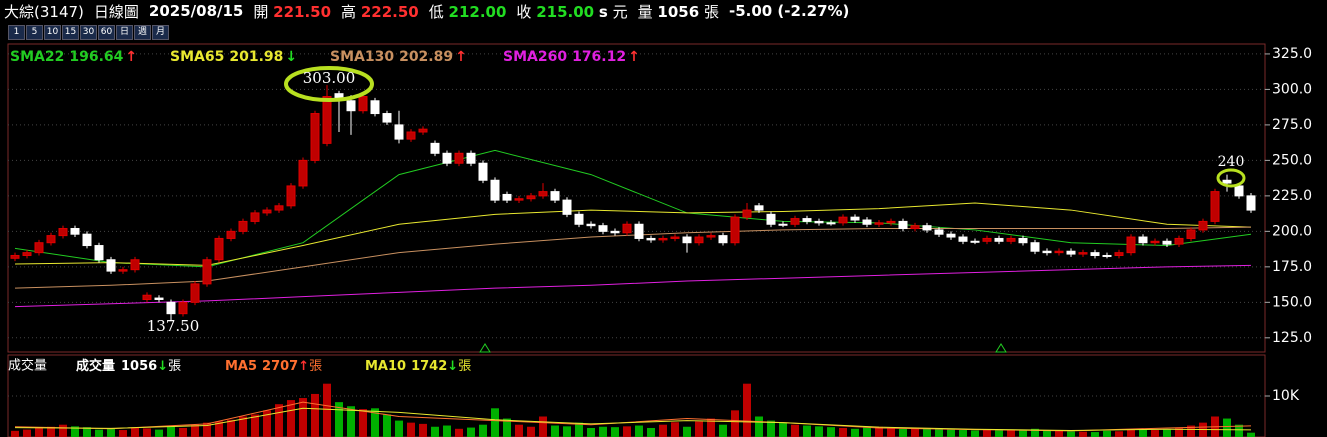 The image size is (1327, 437). I want to click on legend-value: 202.89, so click(426, 57).